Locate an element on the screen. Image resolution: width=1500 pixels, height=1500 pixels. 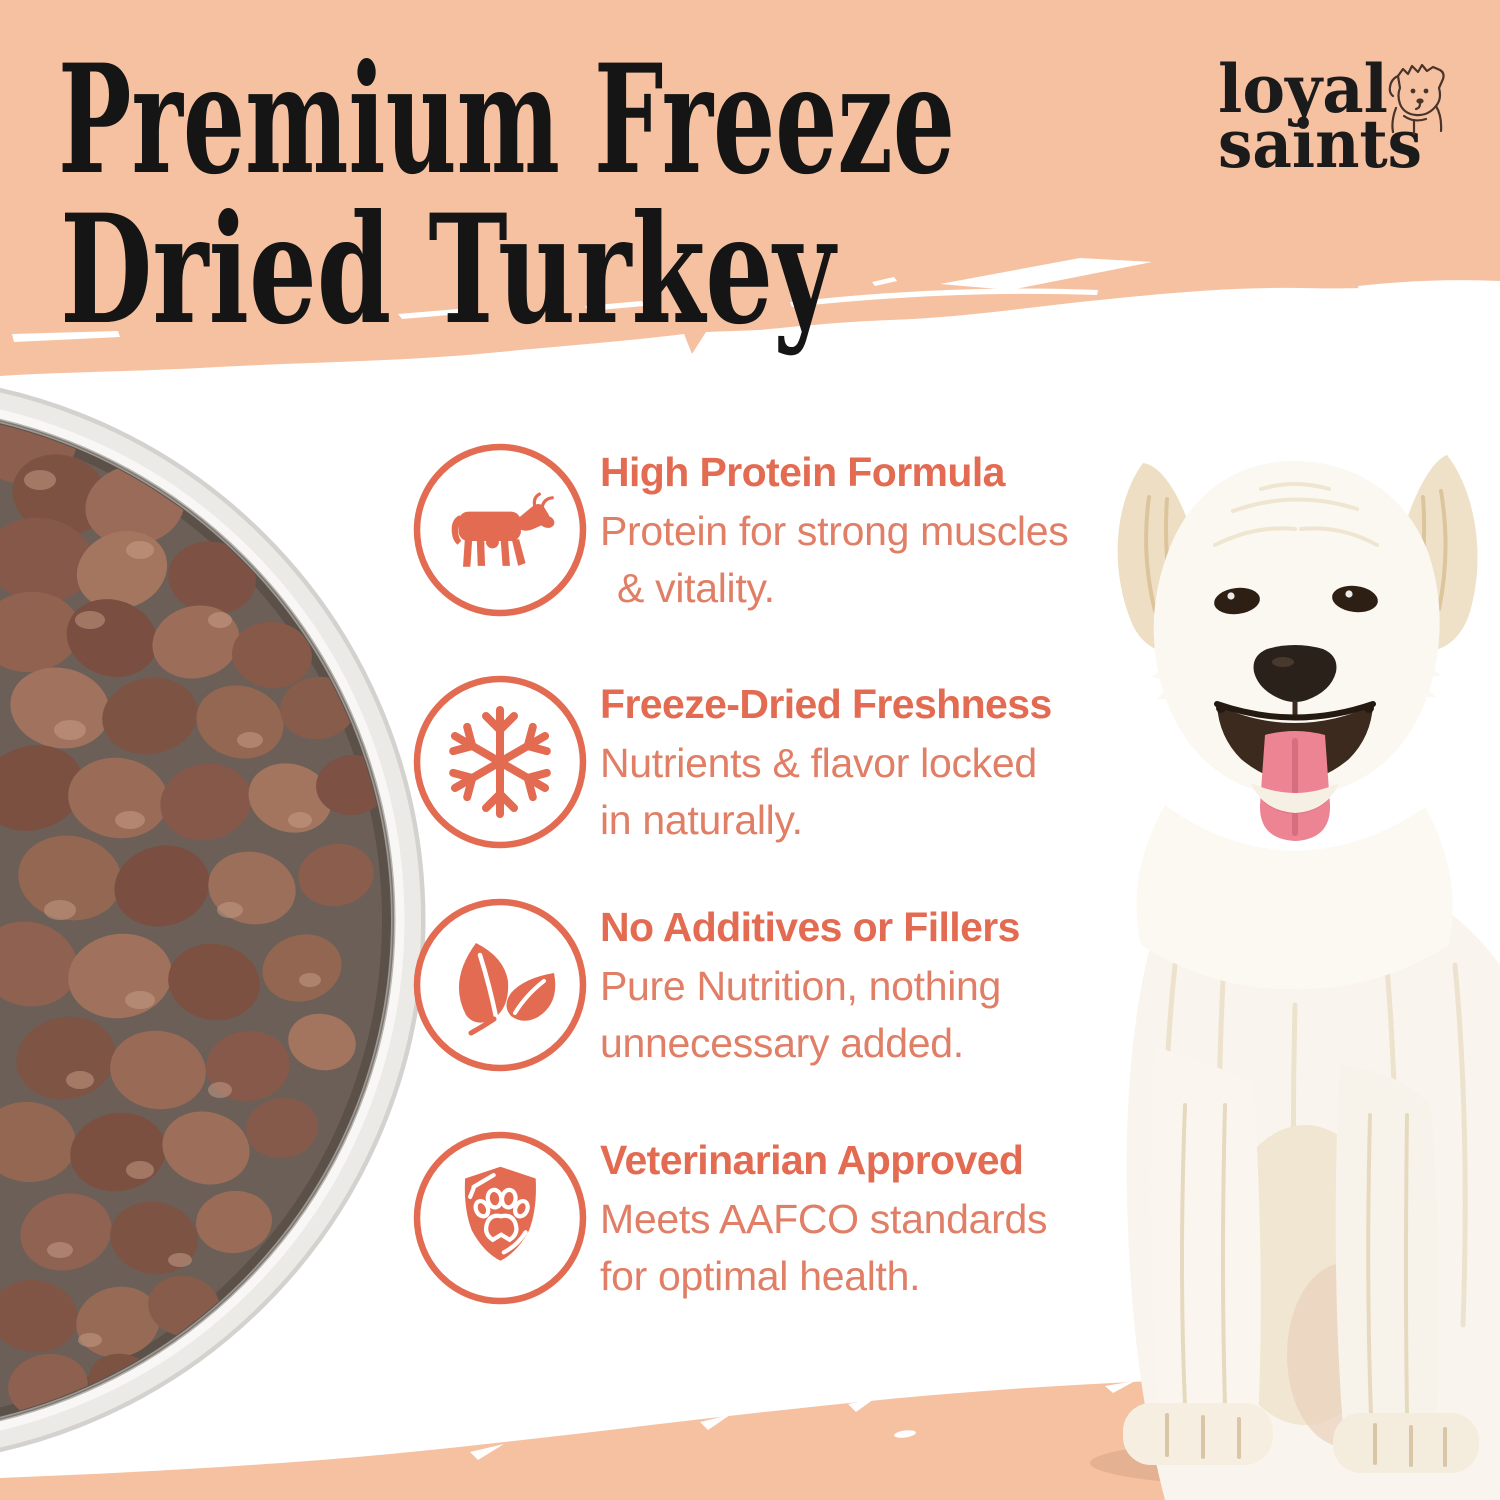
feature-title: Veterinarian Approved is located at coordinates (812, 1160).